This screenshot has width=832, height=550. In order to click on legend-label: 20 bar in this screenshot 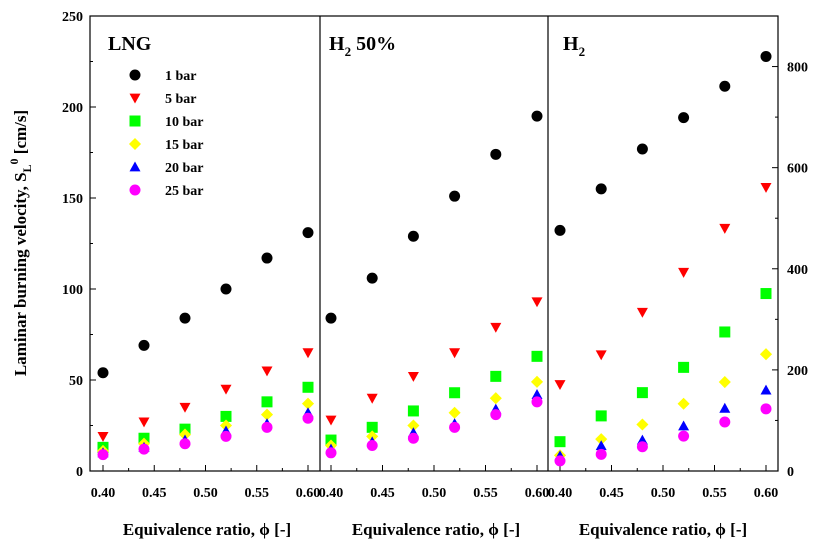, I will do `click(184, 168)`.